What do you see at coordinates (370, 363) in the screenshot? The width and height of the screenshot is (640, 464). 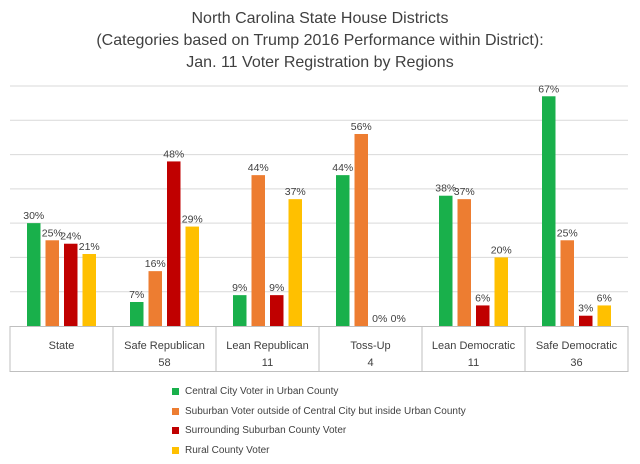 I see `district-count-label: 4` at bounding box center [370, 363].